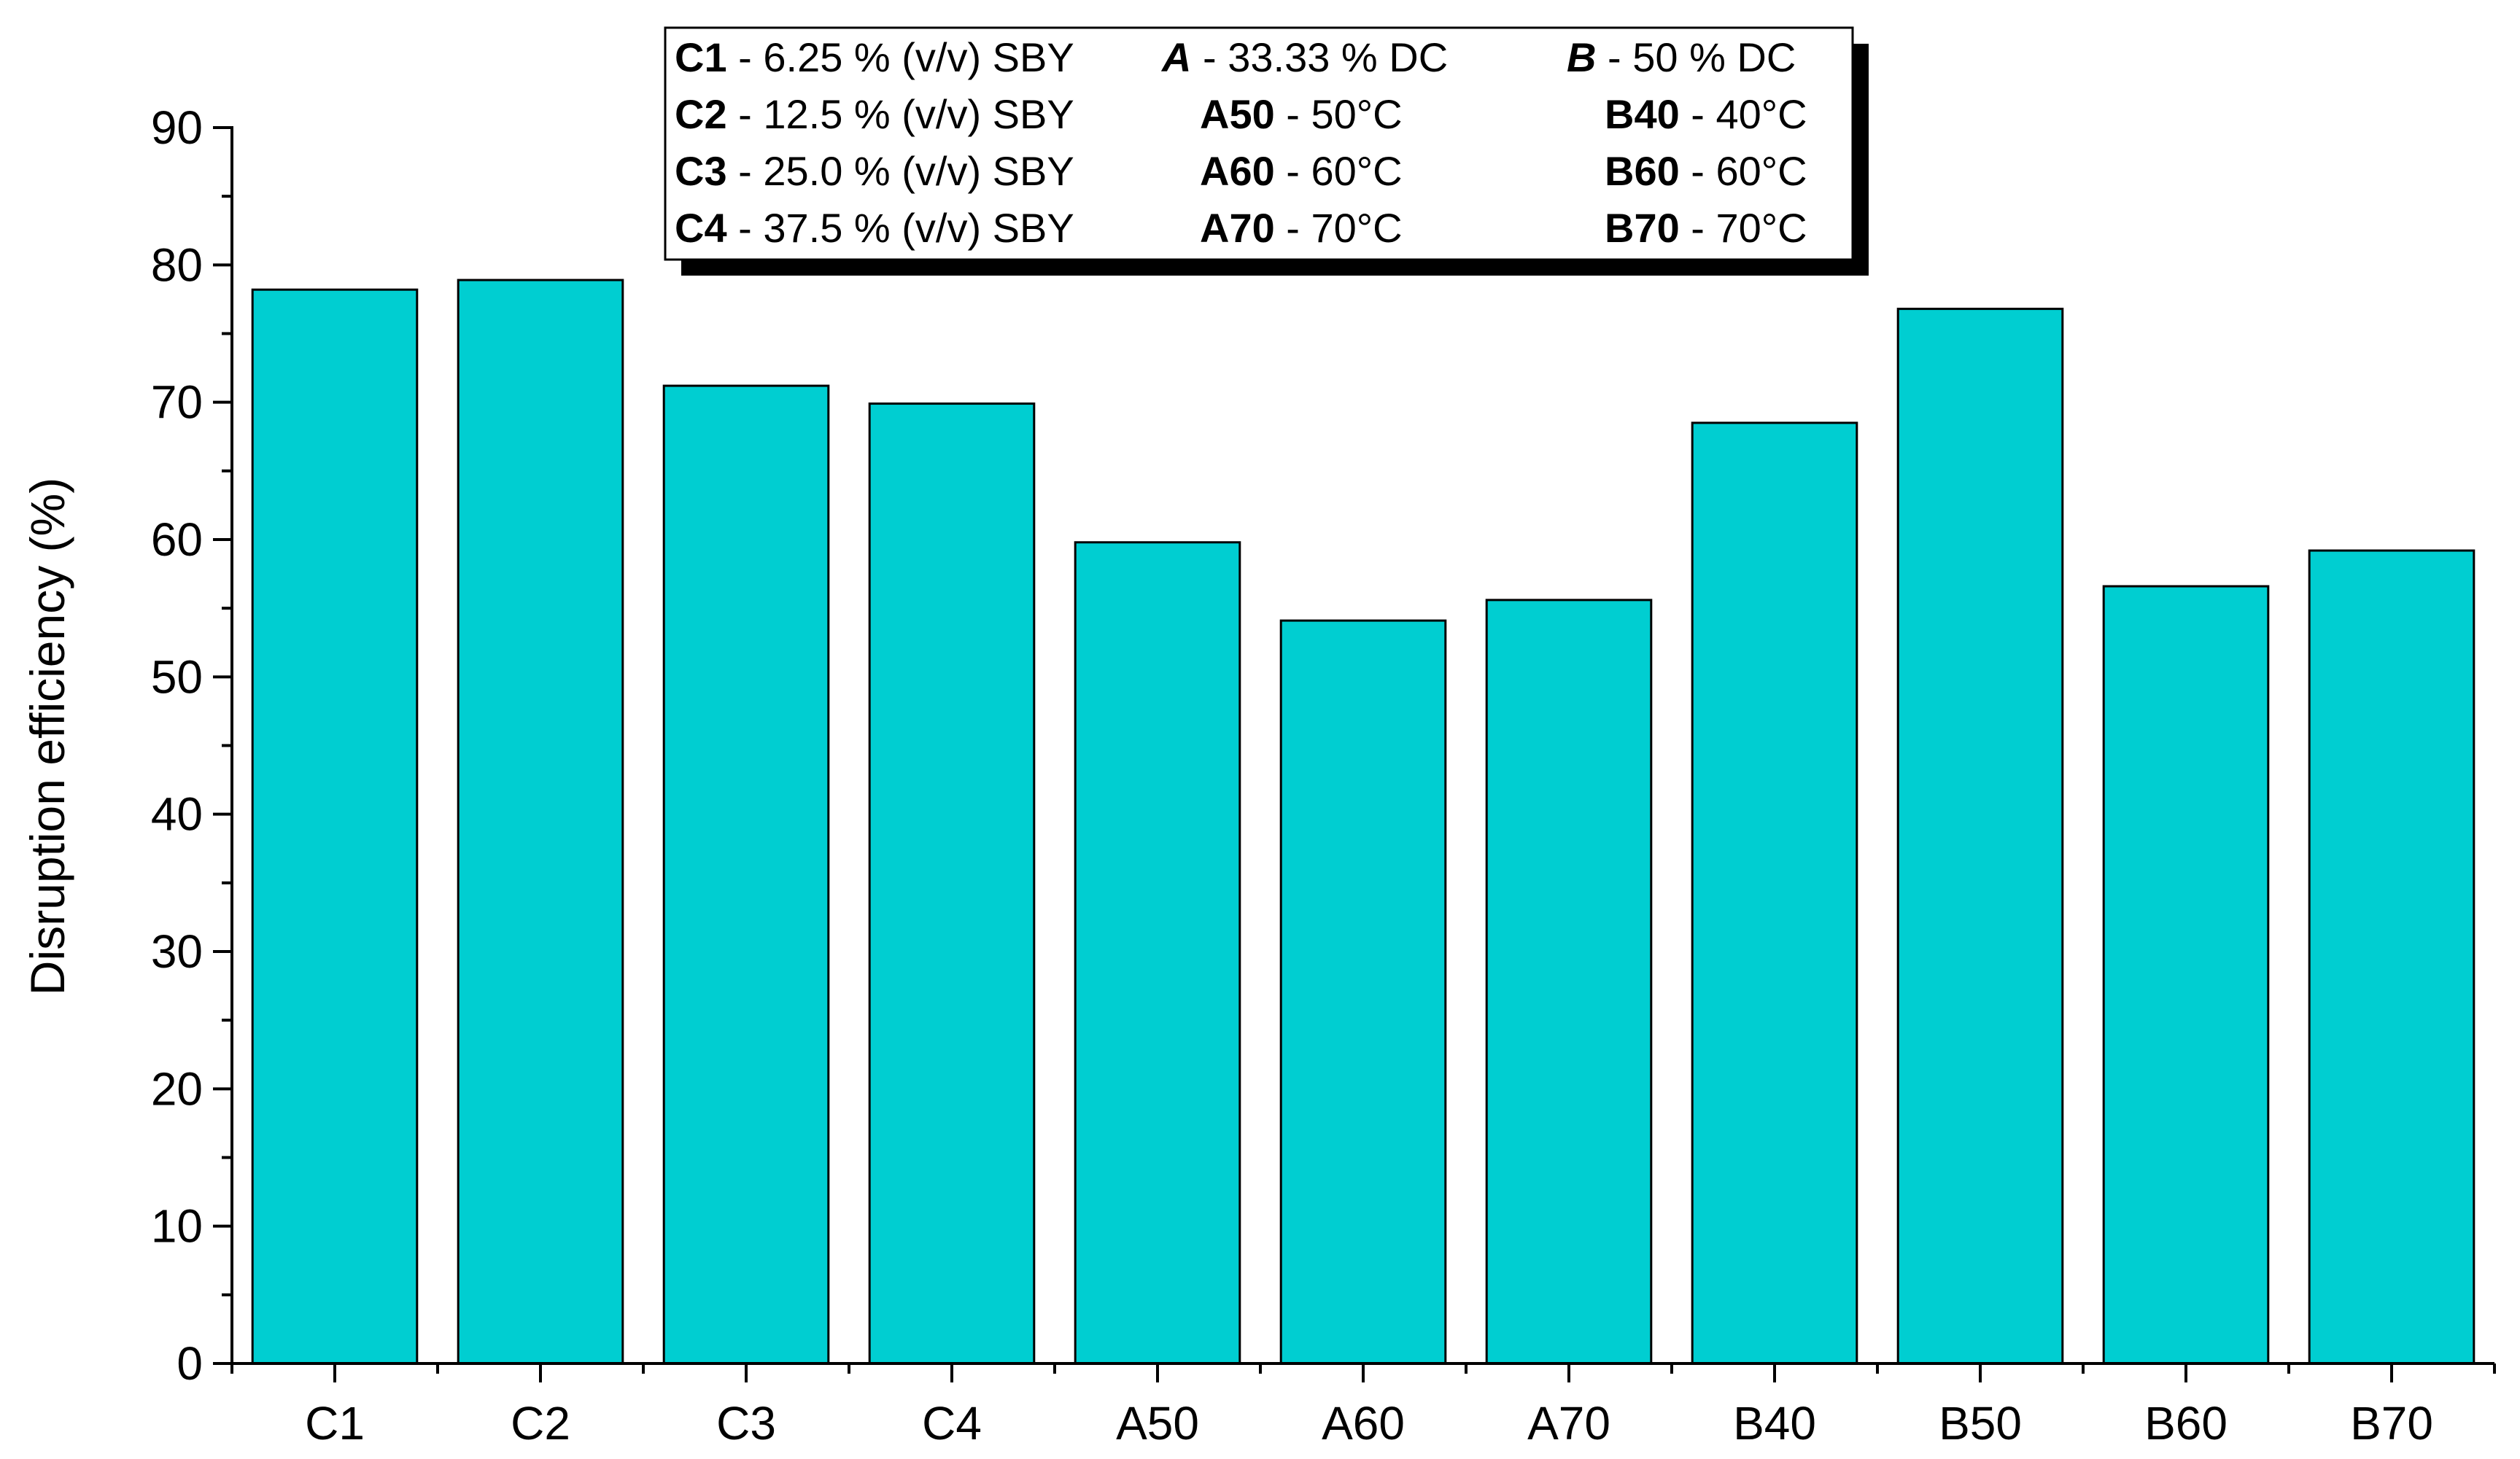 This screenshot has width=2520, height=1459. What do you see at coordinates (177, 745) in the screenshot?
I see `y-tick-labels: 0 10 20 30 40 50 60 70 80 90` at bounding box center [177, 745].